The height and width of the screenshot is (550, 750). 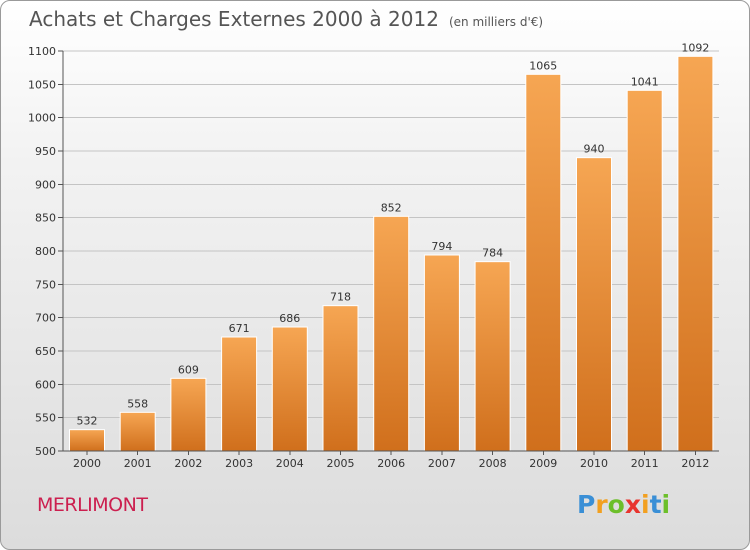 I want to click on bar-value-label: 671, so click(x=239, y=328).